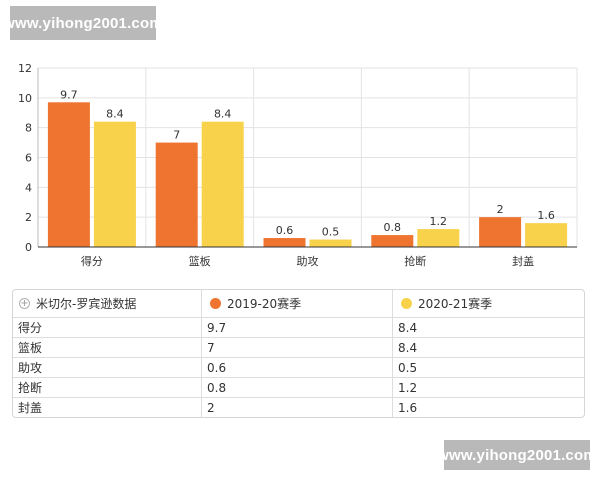 Image resolution: width=600 pixels, height=480 pixels. Describe the element at coordinates (176, 135) in the screenshot. I see `data-label: 7` at that location.